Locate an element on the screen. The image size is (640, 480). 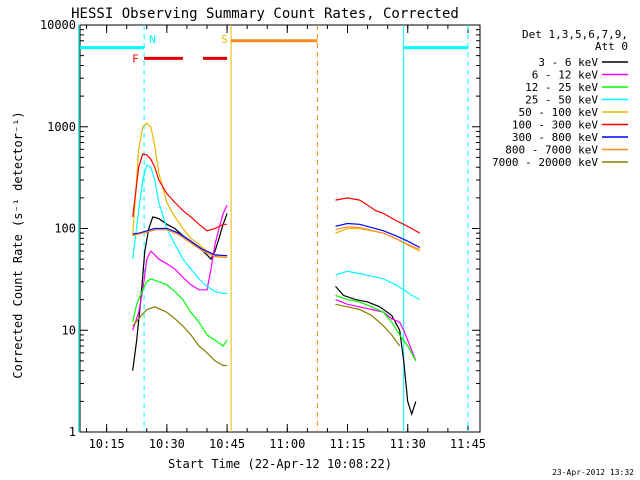
x-tick-label: 11:00 is located at coordinates (287, 444).